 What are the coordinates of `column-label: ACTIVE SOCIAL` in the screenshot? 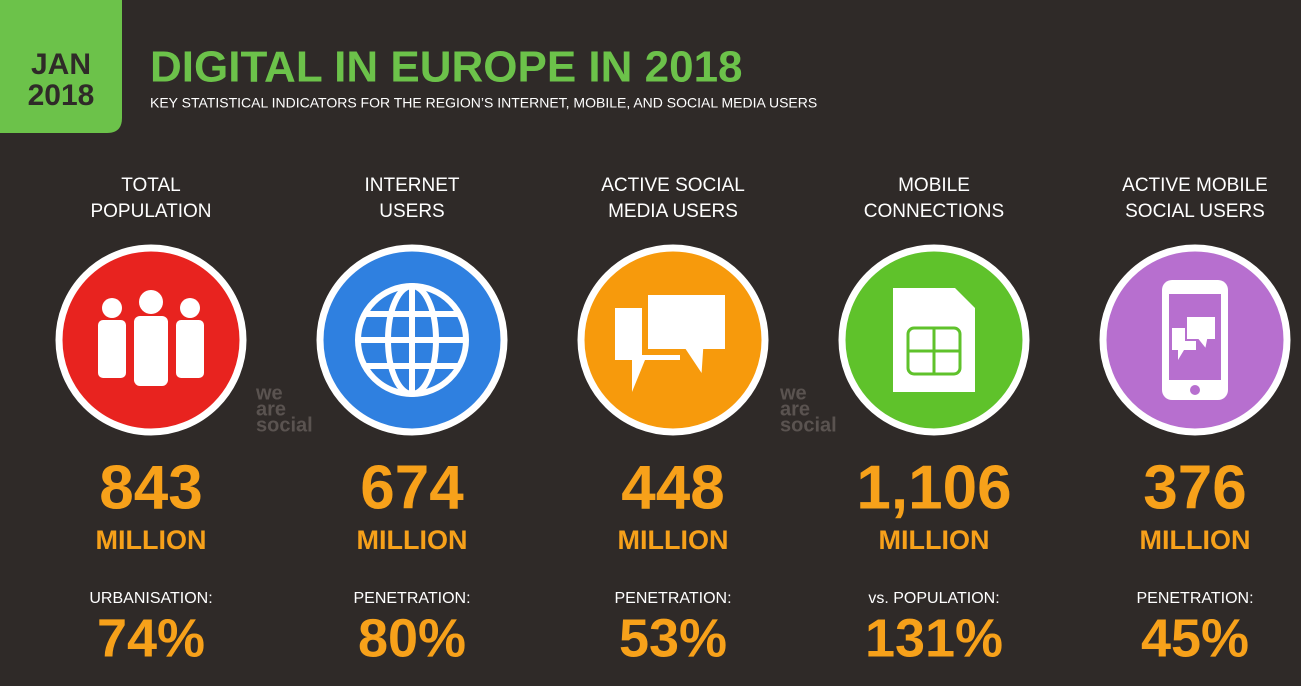 It's located at (673, 185).